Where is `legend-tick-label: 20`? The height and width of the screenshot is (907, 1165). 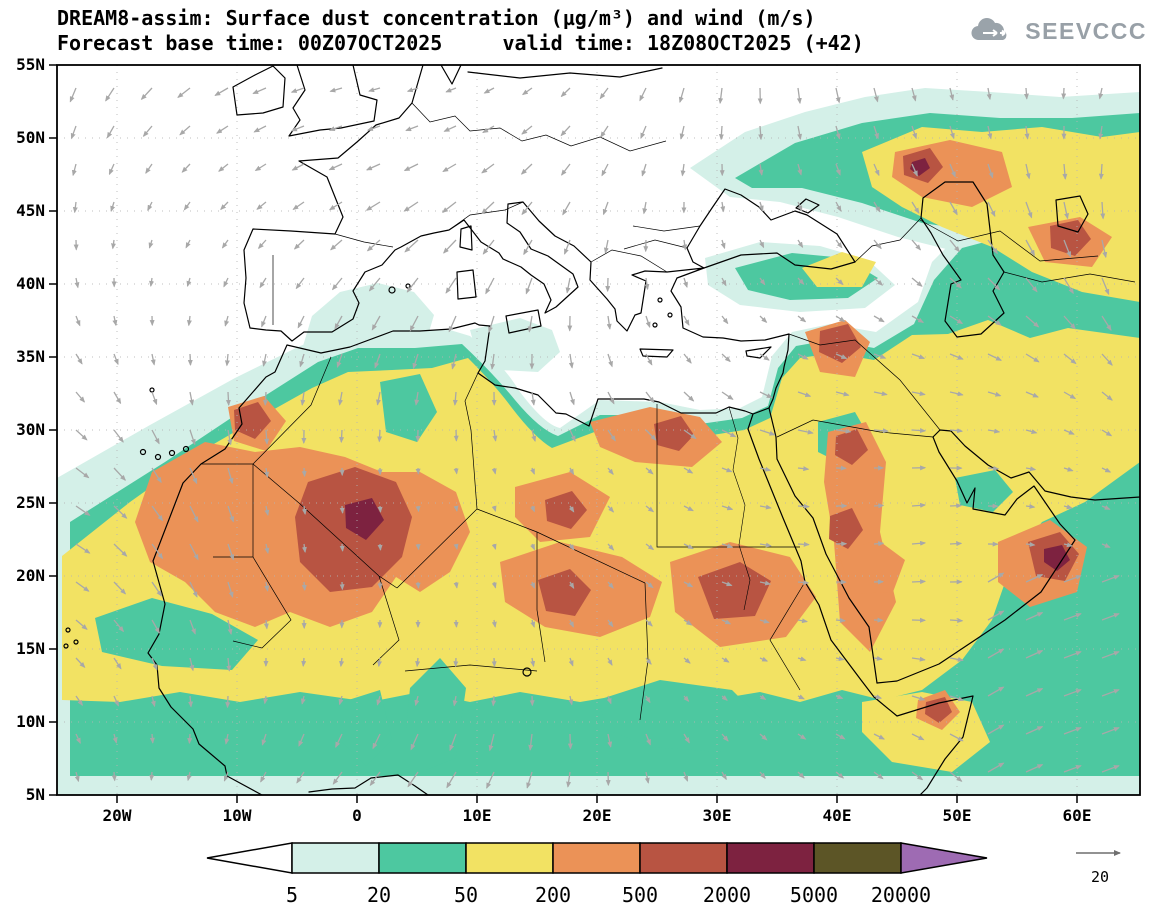 legend-tick-label: 20 is located at coordinates (379, 895).